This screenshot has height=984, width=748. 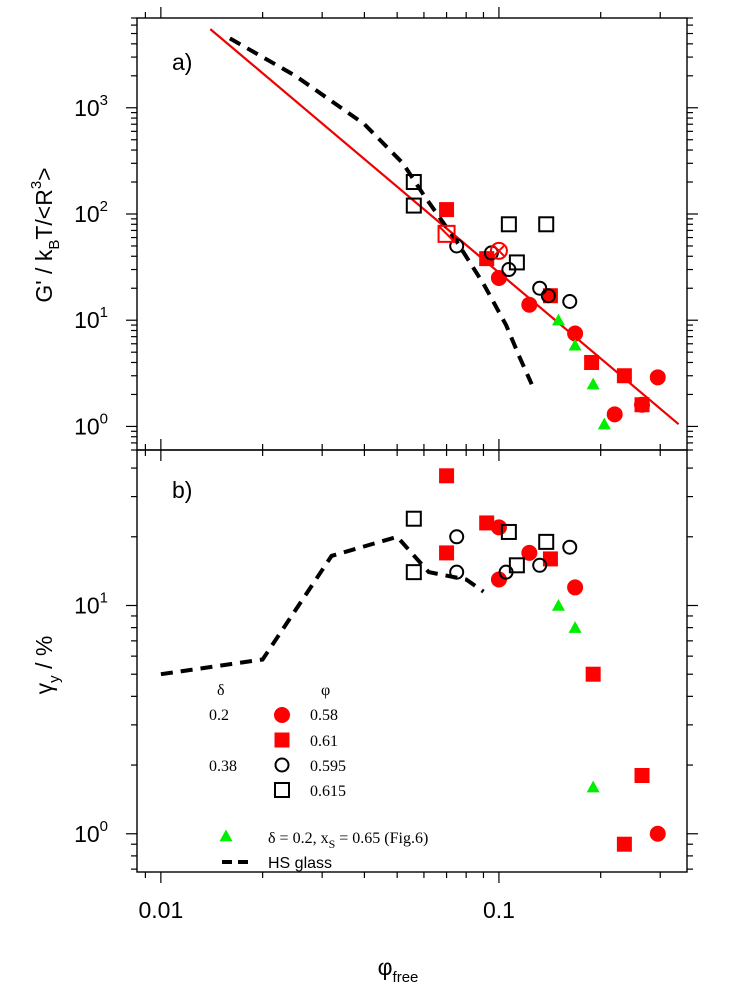 I want to click on y-tick-label-exp: 2, so click(x=104, y=206).